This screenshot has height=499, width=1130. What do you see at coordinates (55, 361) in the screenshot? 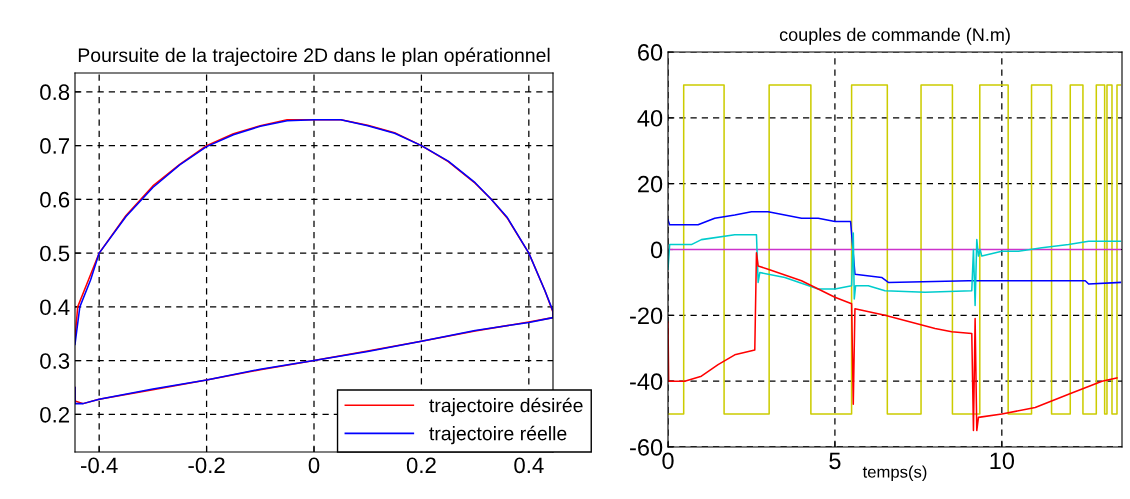
I see `y-tick-label: 0.3` at bounding box center [55, 361].